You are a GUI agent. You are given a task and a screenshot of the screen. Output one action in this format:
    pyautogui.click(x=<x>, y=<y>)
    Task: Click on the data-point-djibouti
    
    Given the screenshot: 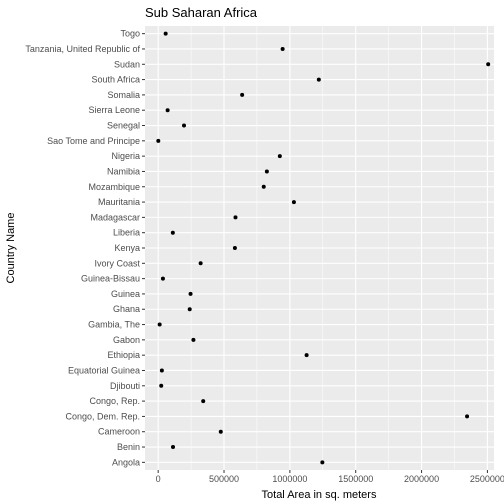 What is the action you would take?
    pyautogui.click(x=161, y=385)
    